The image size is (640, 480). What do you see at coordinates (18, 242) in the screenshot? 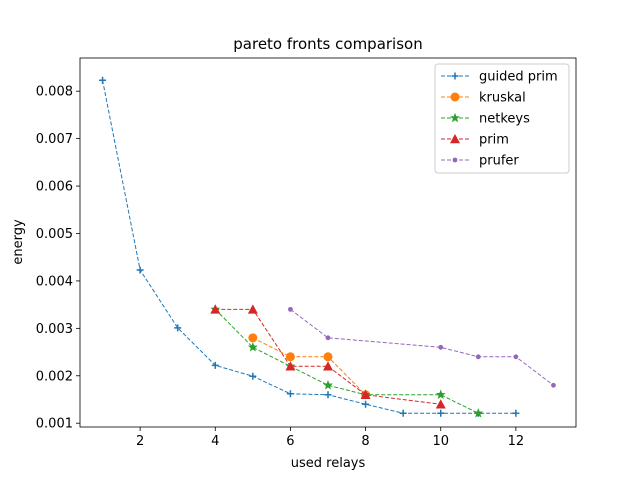
I see `y-axis-label: energy` at bounding box center [18, 242].